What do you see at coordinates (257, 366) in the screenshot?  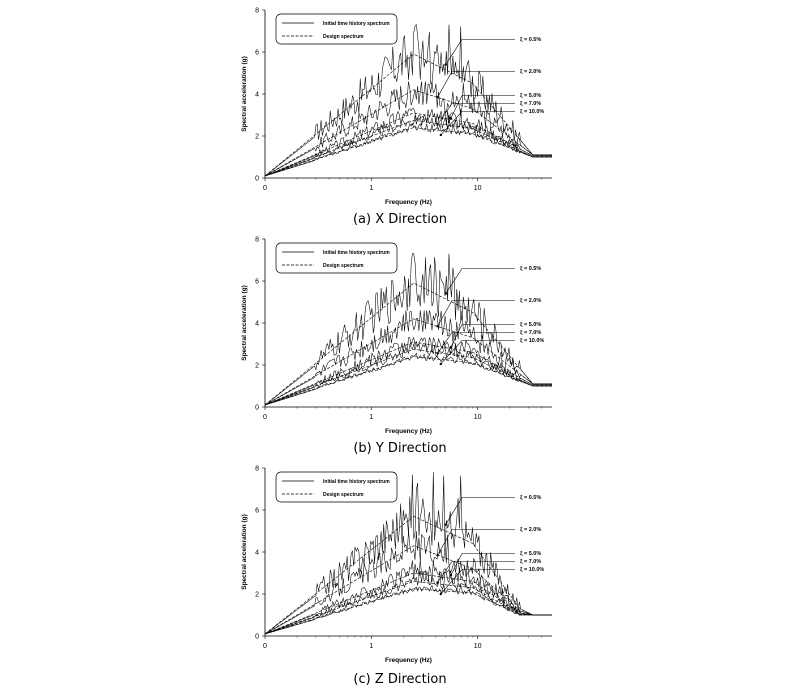 I see `y-tick-label: 2` at bounding box center [257, 366].